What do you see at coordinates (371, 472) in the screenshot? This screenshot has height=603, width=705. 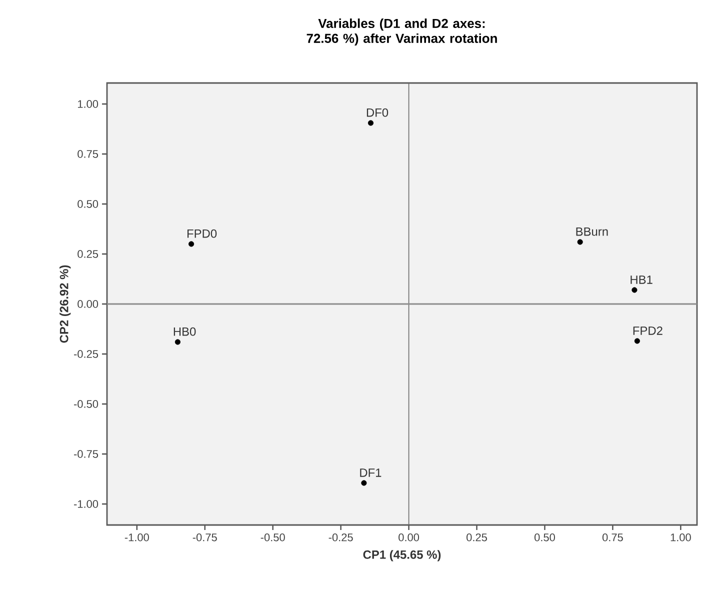 I see `annotation: DF1` at bounding box center [371, 472].